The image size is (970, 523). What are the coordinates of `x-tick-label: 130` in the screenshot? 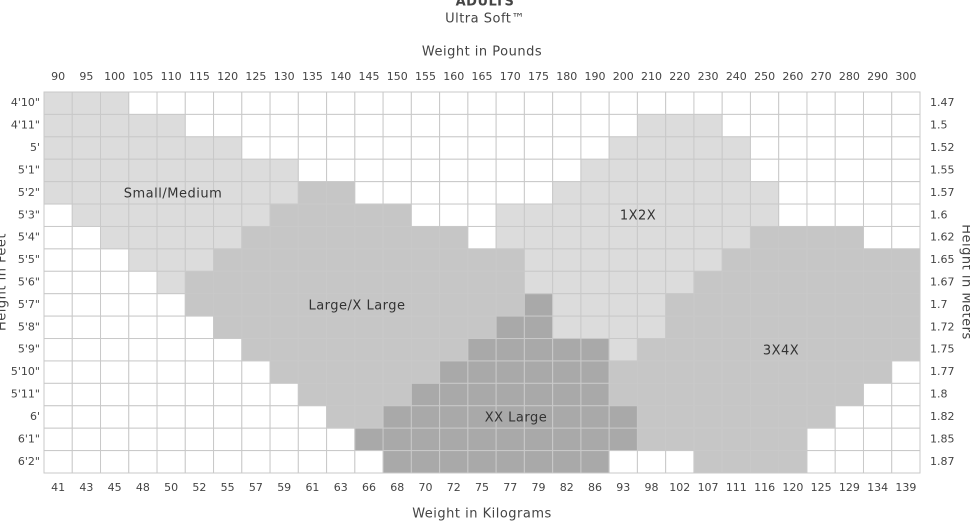 It's located at (284, 76).